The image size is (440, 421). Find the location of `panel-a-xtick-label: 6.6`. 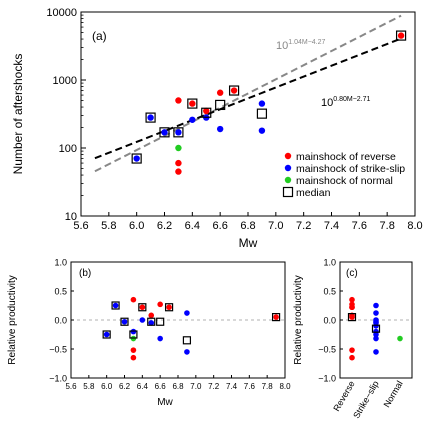

panel-a-xtick-label: 6.6 is located at coordinates (220, 226).